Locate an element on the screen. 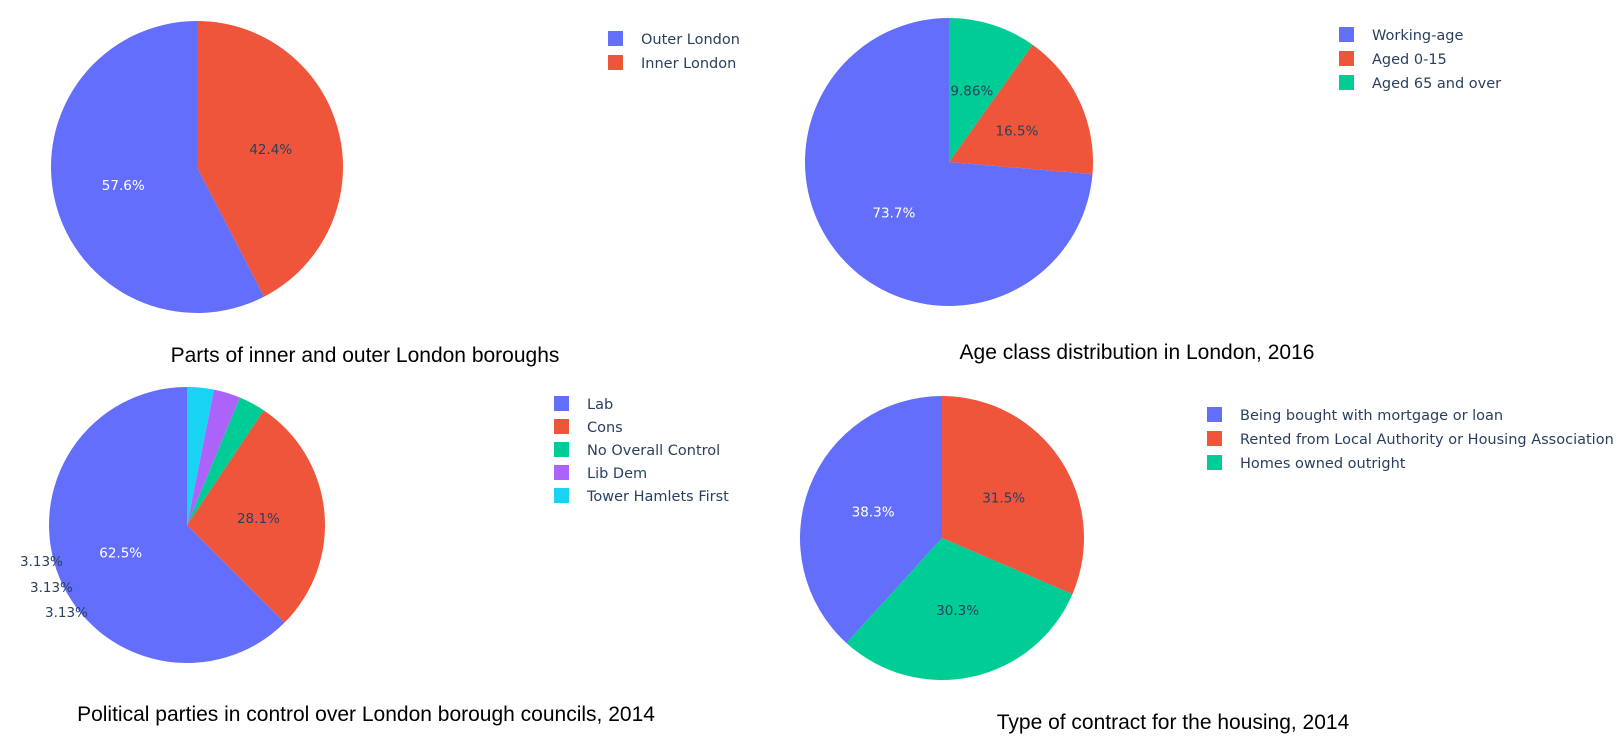 The width and height of the screenshot is (1618, 754). slice-value-label: 57.6% is located at coordinates (123, 186).